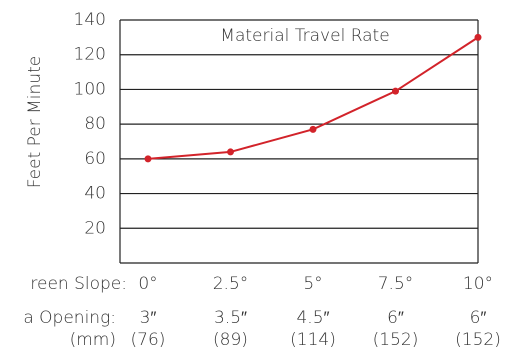  I want to click on y-tick-label: 40, so click(95, 194).